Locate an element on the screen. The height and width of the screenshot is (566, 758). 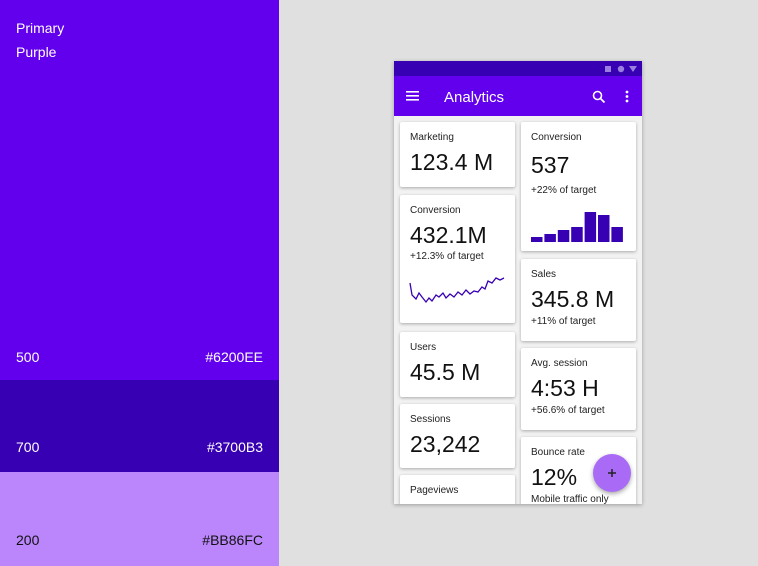
card: Conversion 537 +22% of target is located at coordinates (578, 186).